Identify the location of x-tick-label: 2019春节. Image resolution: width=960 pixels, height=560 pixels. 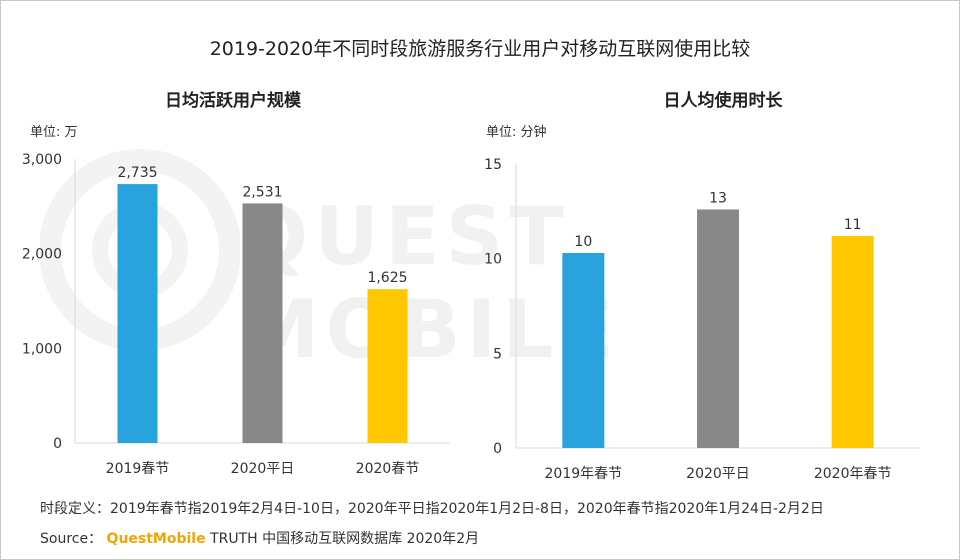
(138, 469).